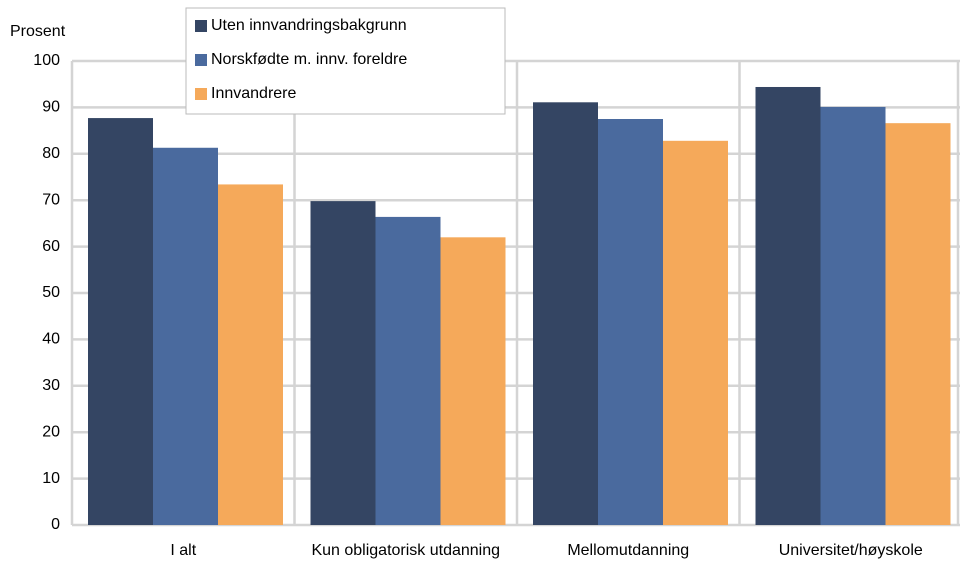  Describe the element at coordinates (51, 478) in the screenshot. I see `y-tick-label: 10` at that location.